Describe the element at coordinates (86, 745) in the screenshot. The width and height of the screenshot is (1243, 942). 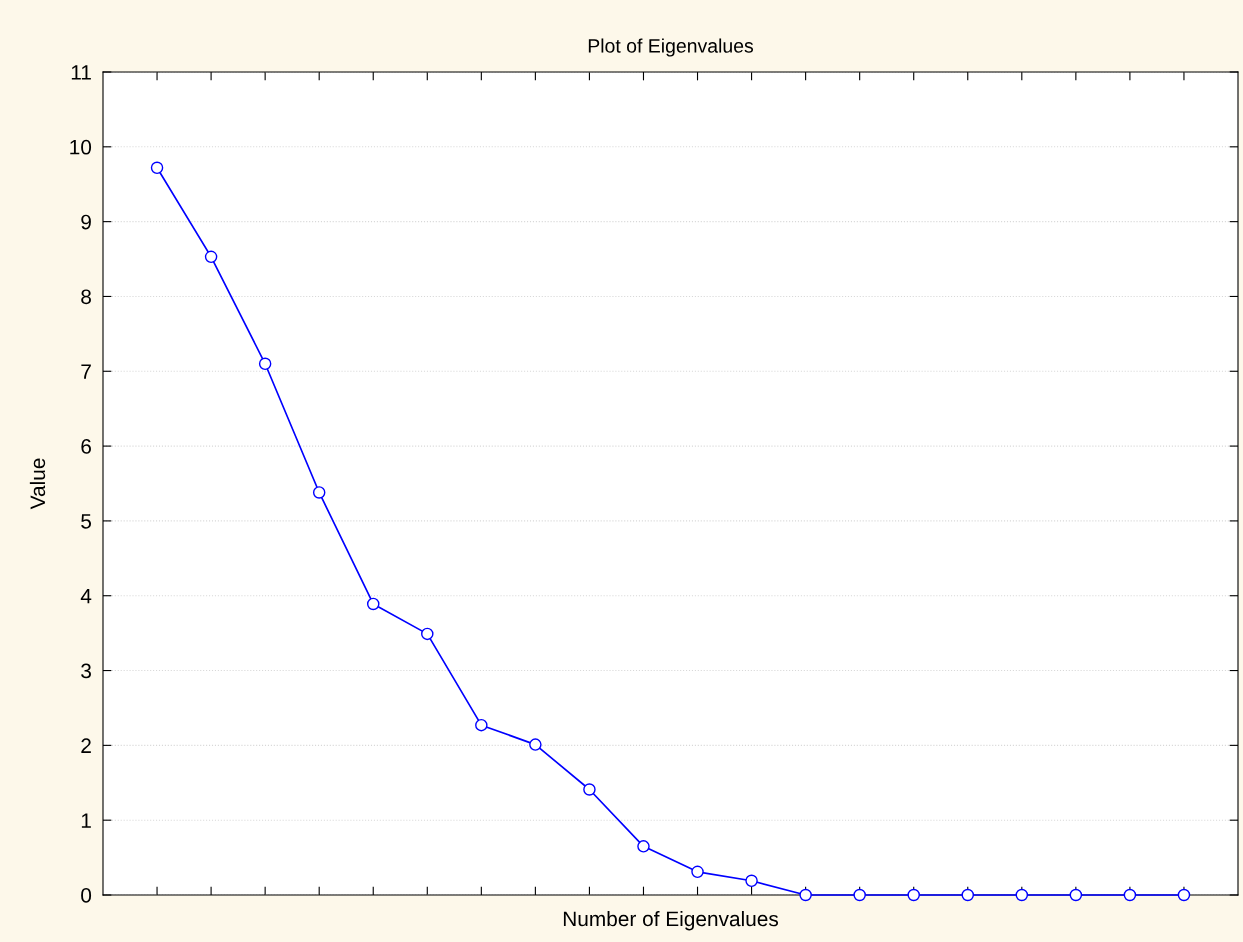
I see `y-tick-label: 2` at that location.